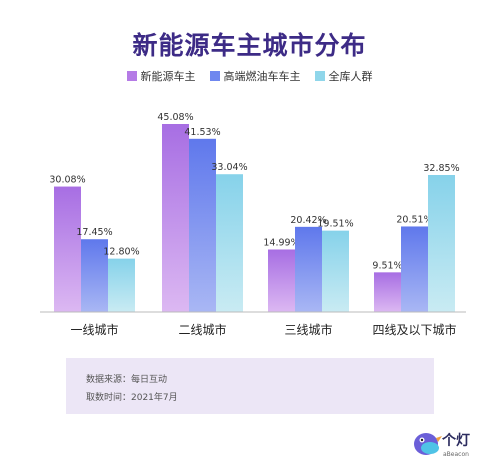 This screenshot has height=470, width=499. What do you see at coordinates (414, 329) in the screenshot?
I see `category-label: 四线及以下城市` at bounding box center [414, 329].